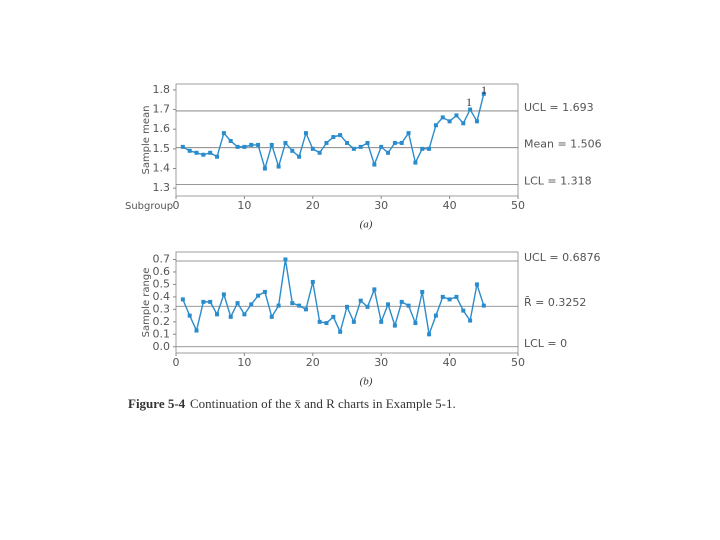 The height and width of the screenshot is (540, 720). Describe the element at coordinates (162, 109) in the screenshot. I see `y-tick-label: 1.7` at that location.